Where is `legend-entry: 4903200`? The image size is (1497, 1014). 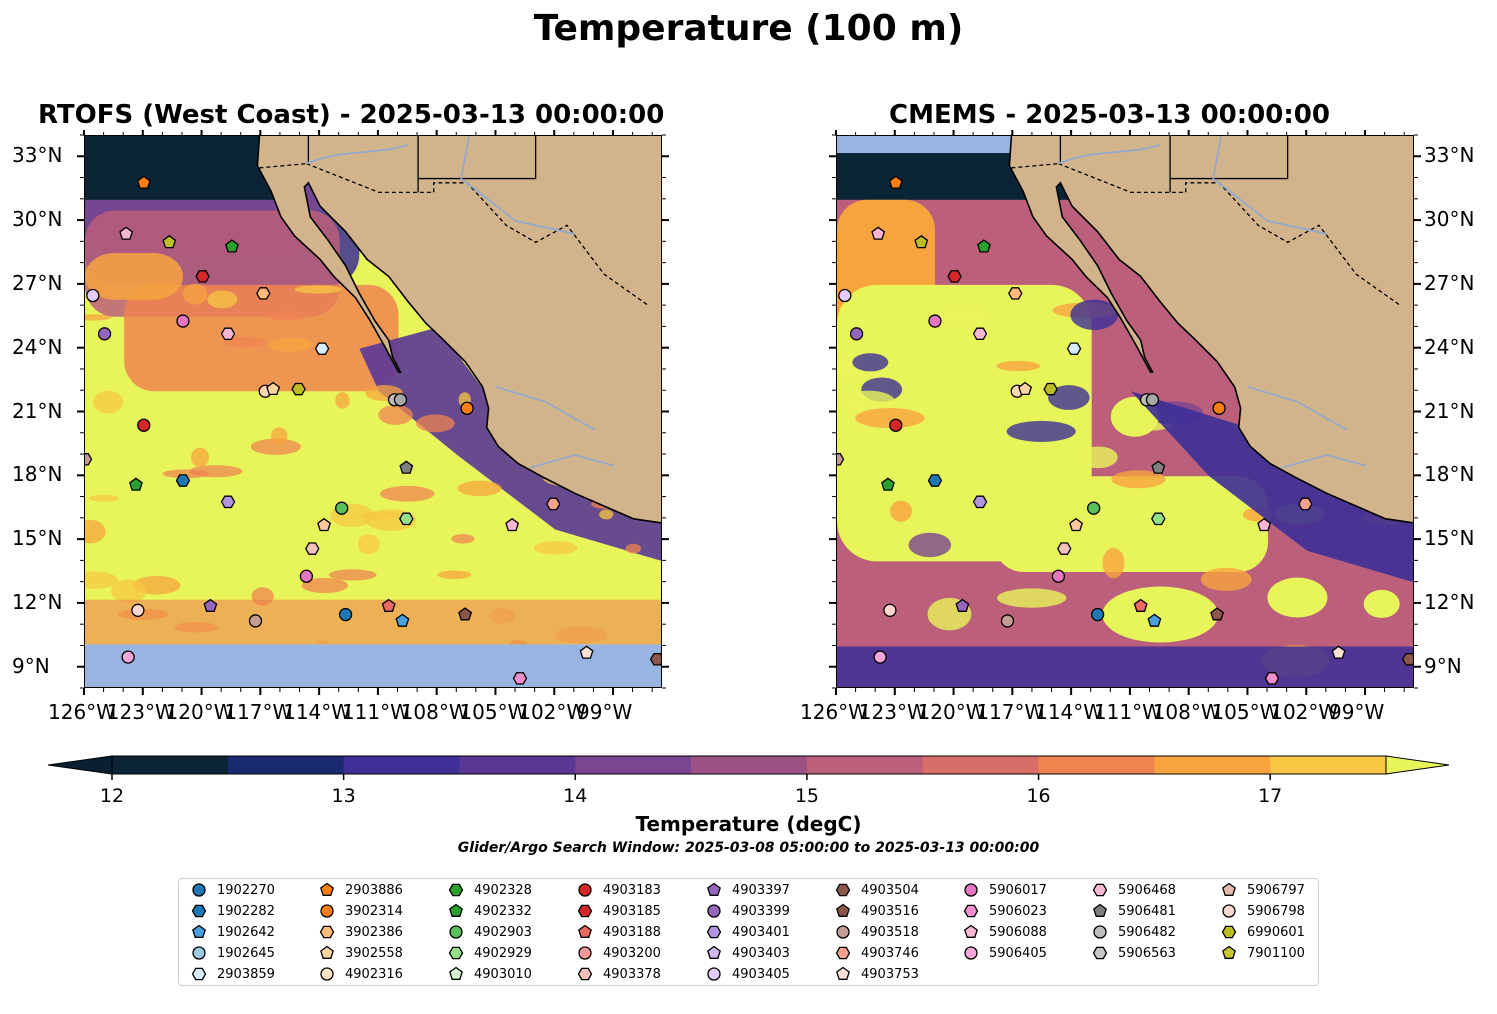 legend-entry: 4903200 is located at coordinates (619, 953).